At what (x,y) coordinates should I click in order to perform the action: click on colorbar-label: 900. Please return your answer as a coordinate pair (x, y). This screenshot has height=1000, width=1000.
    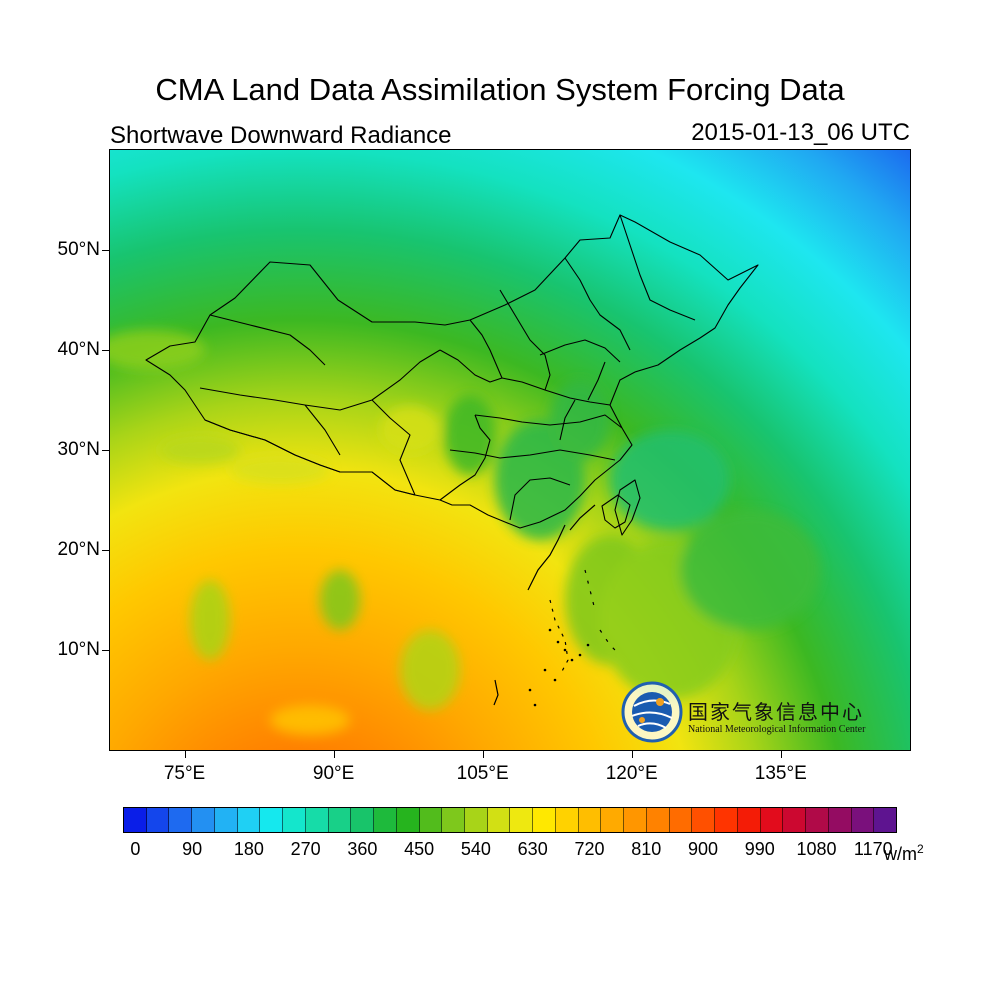
    Looking at the image, I should click on (703, 849).